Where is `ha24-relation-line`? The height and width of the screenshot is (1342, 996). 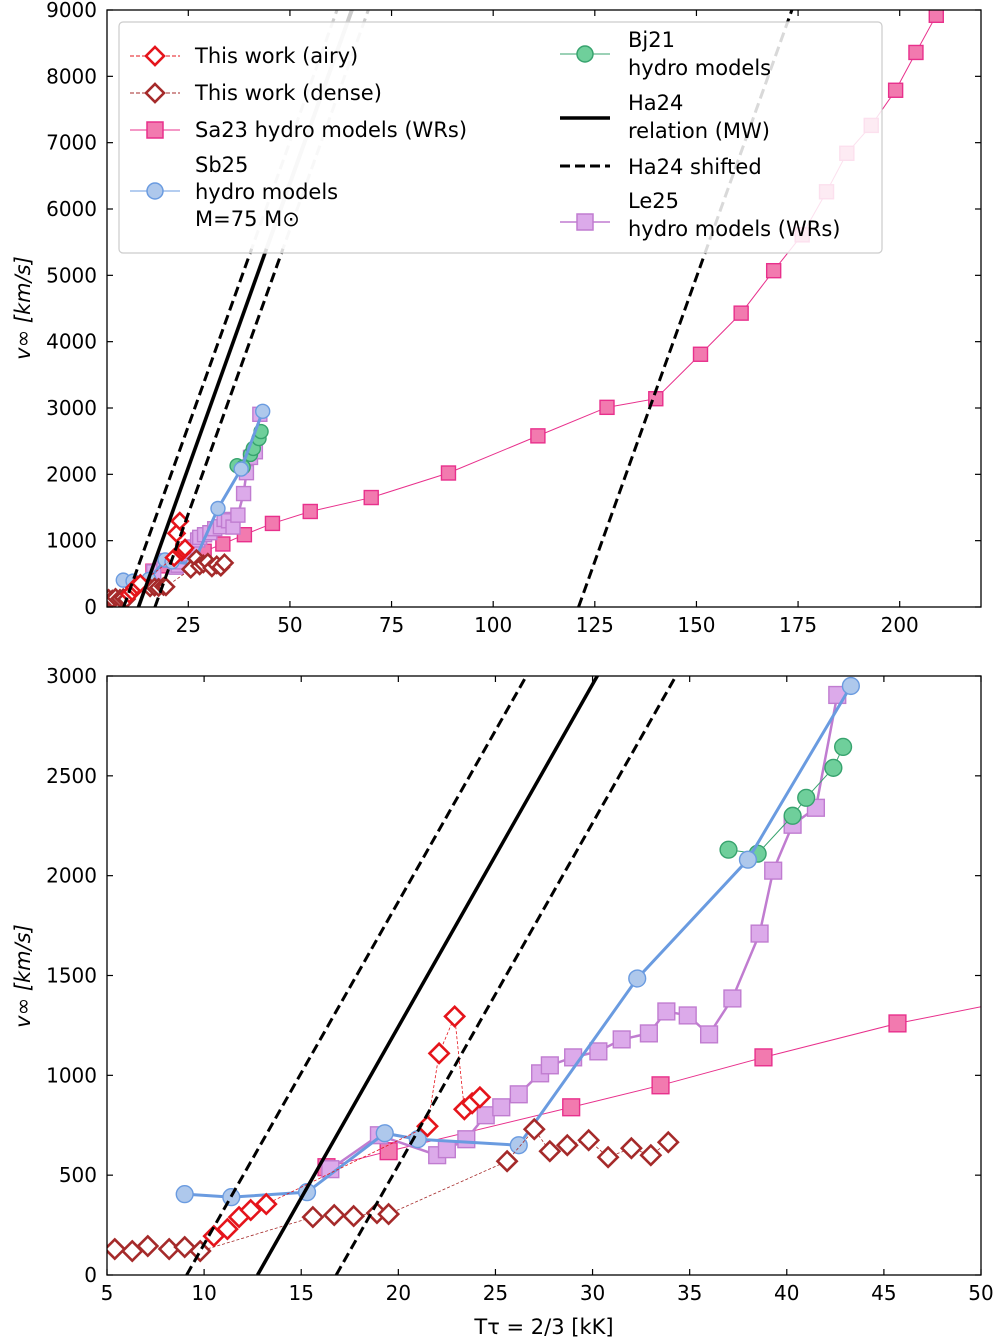
ha24-relation-line is located at coordinates (202, 427).